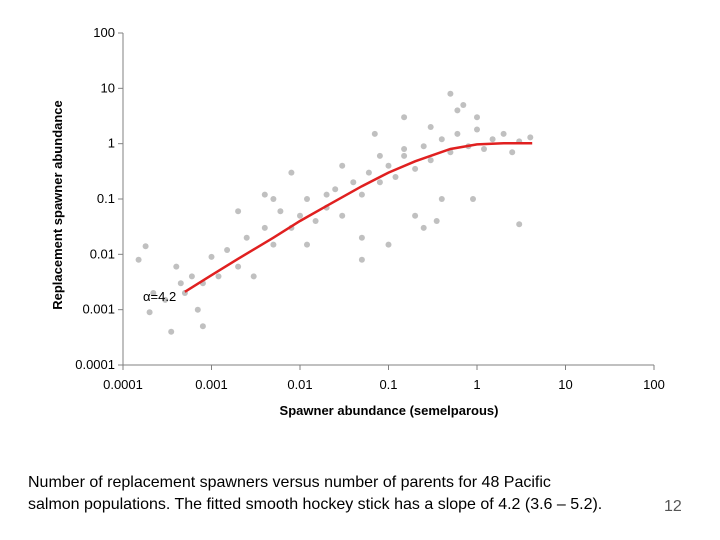  I want to click on y-tick-label: 0.01, so click(102, 253).